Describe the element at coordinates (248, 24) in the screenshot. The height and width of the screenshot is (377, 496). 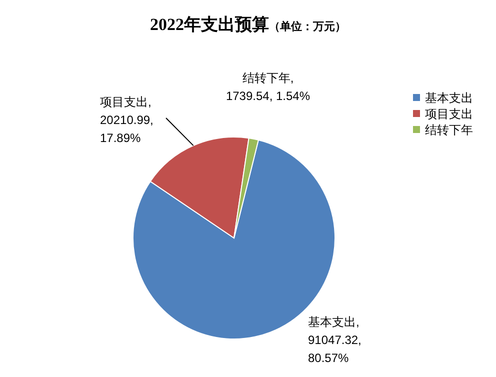
I see `chart-title: 2022年支出预算（单位：万元）` at that location.